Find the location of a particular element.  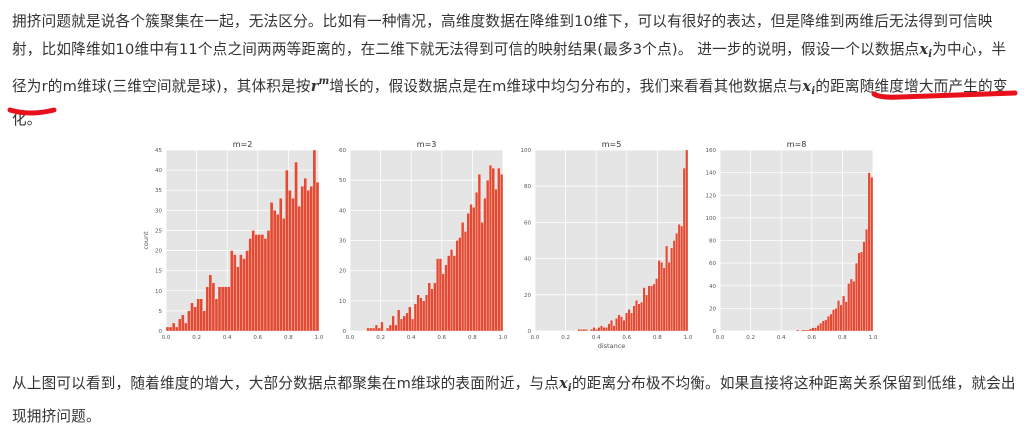

y-axis-label: count is located at coordinates (146, 240).